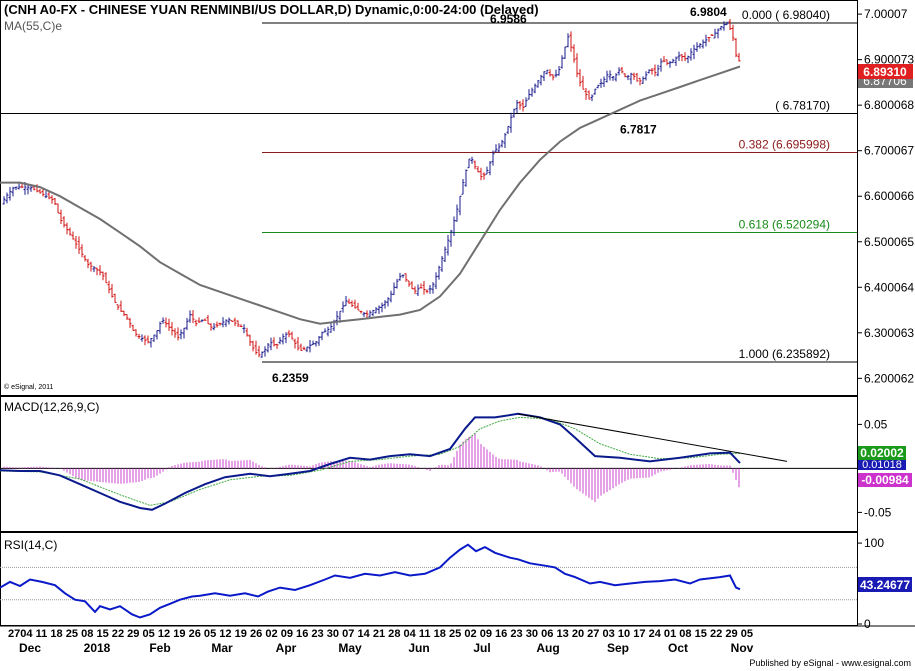  Describe the element at coordinates (30, 648) in the screenshot. I see `x-month-label: Dec` at that location.